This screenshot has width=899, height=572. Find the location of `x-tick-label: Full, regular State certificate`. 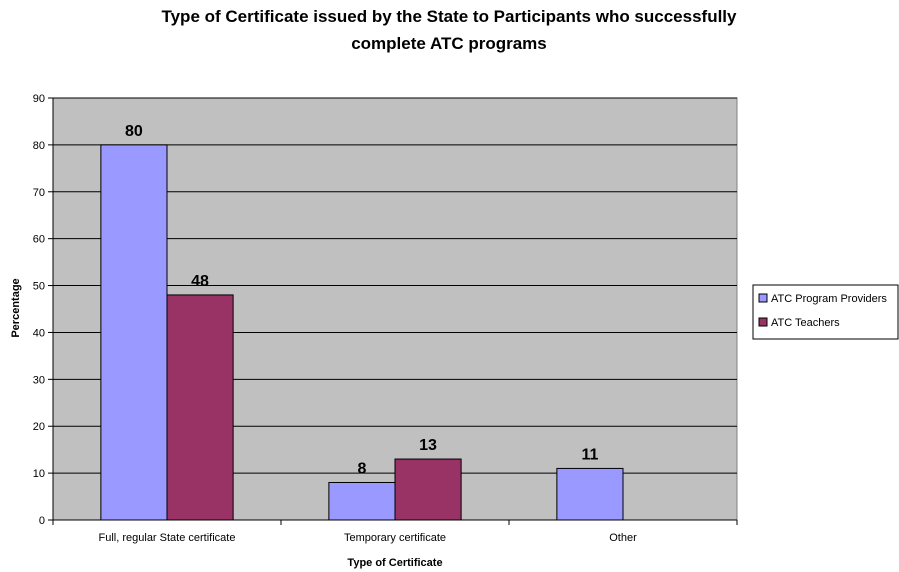

x-tick-label: Full, regular State certificate is located at coordinates (167, 538).